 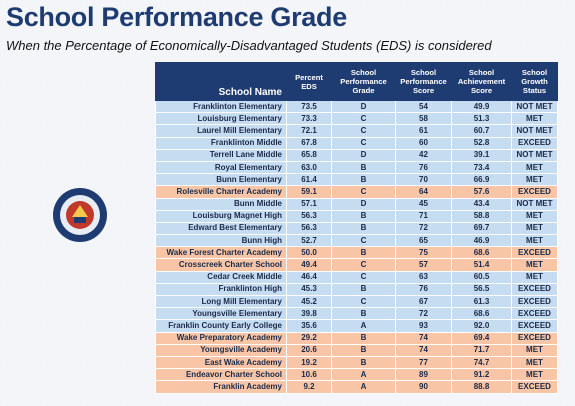 I want to click on cell: 65.8, so click(x=309, y=155).